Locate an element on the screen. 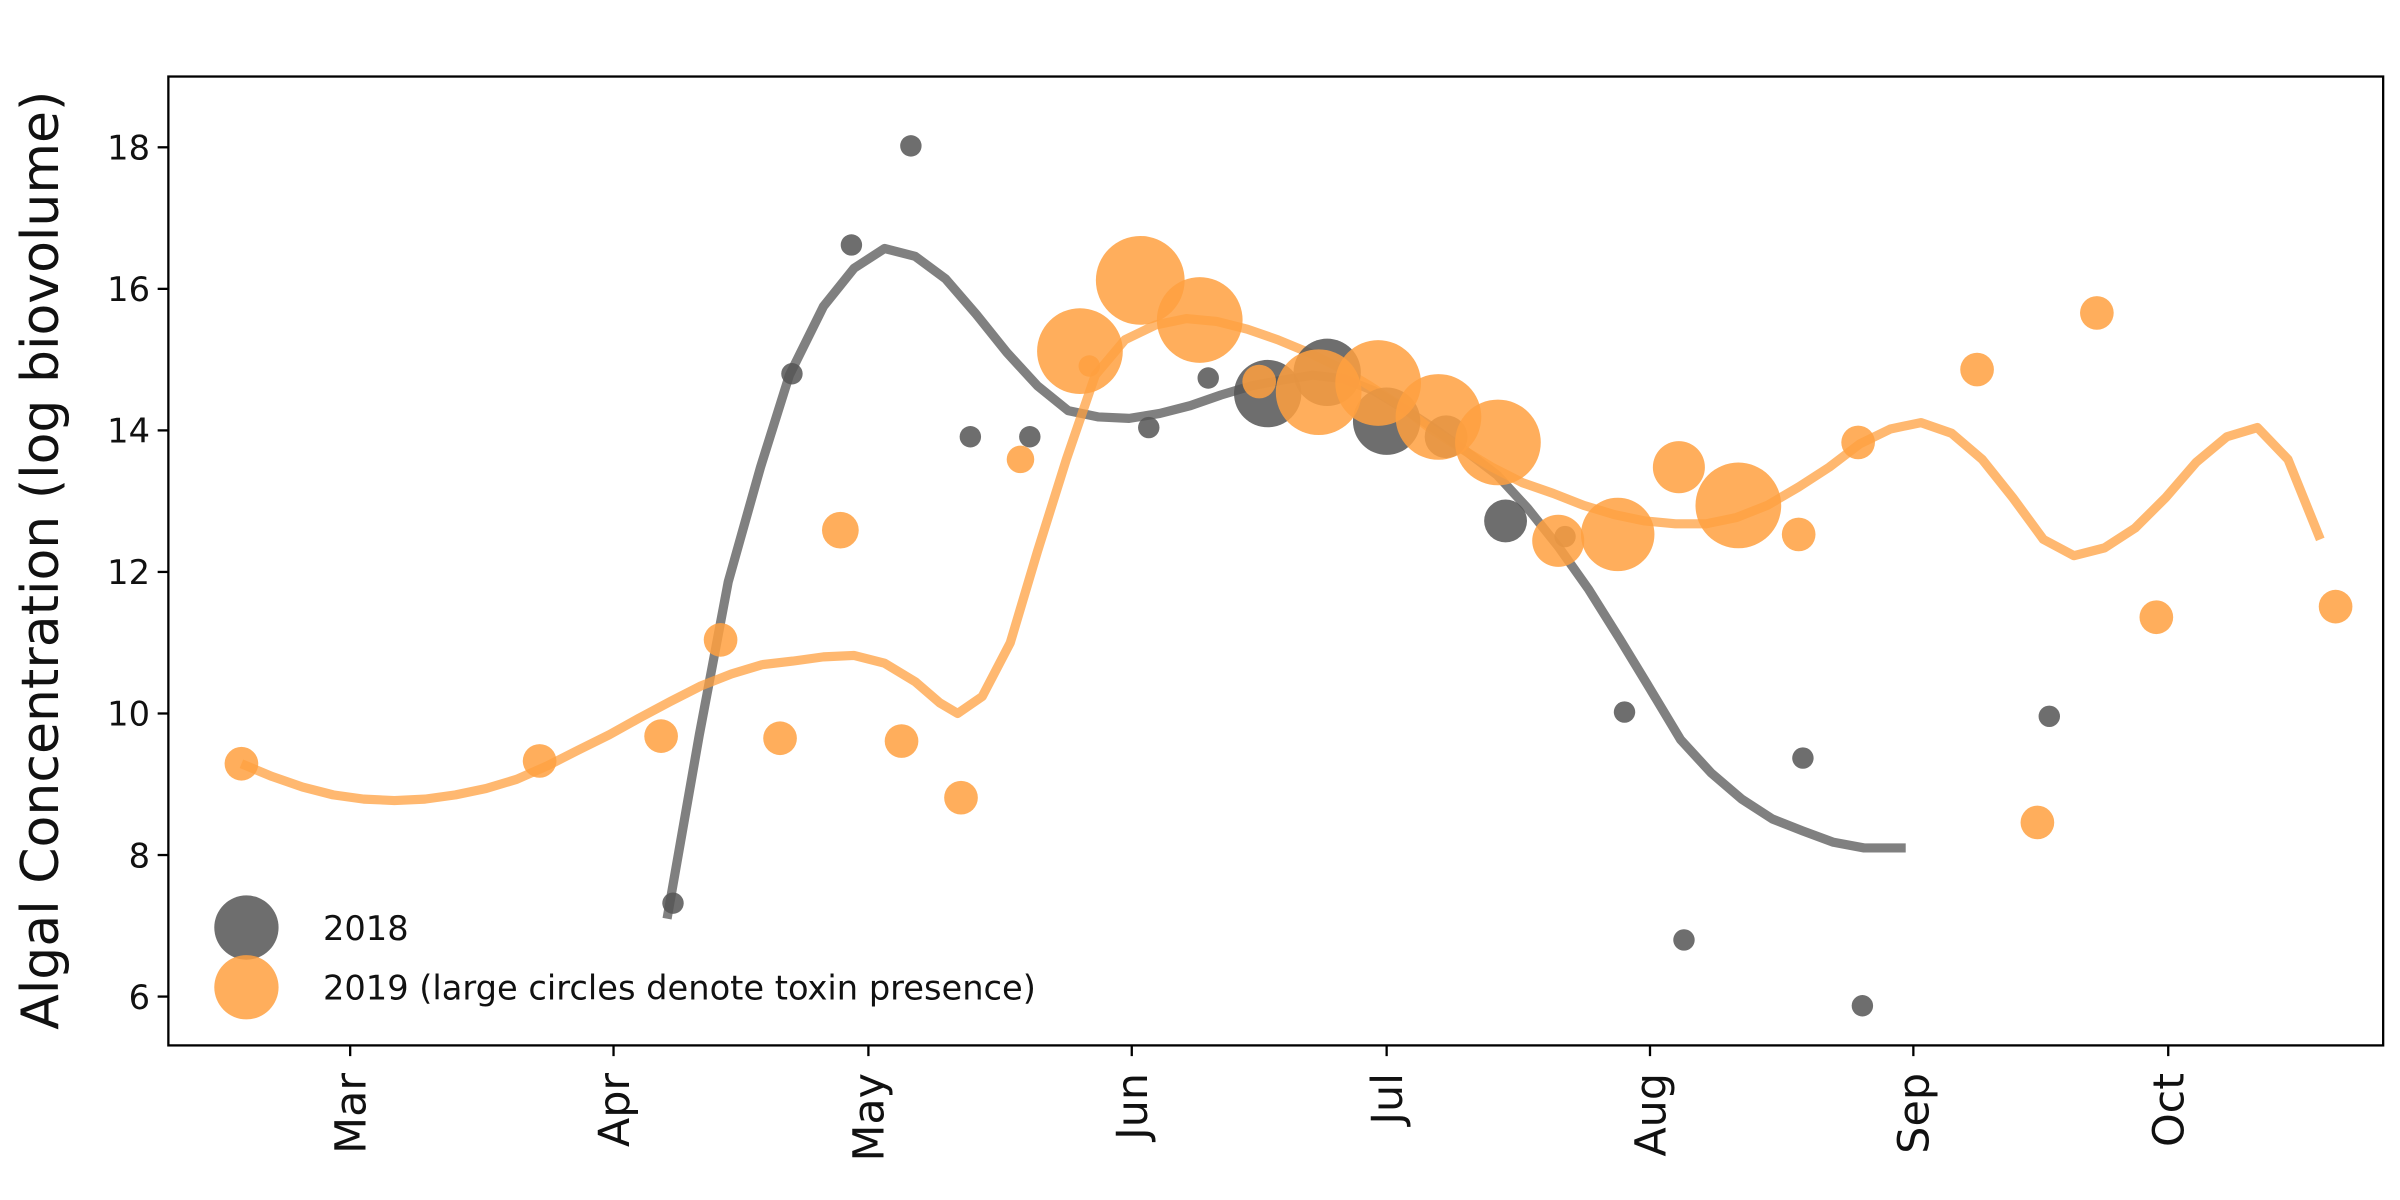 The image size is (2400, 1200). y-tick-label: 14 is located at coordinates (128, 431).